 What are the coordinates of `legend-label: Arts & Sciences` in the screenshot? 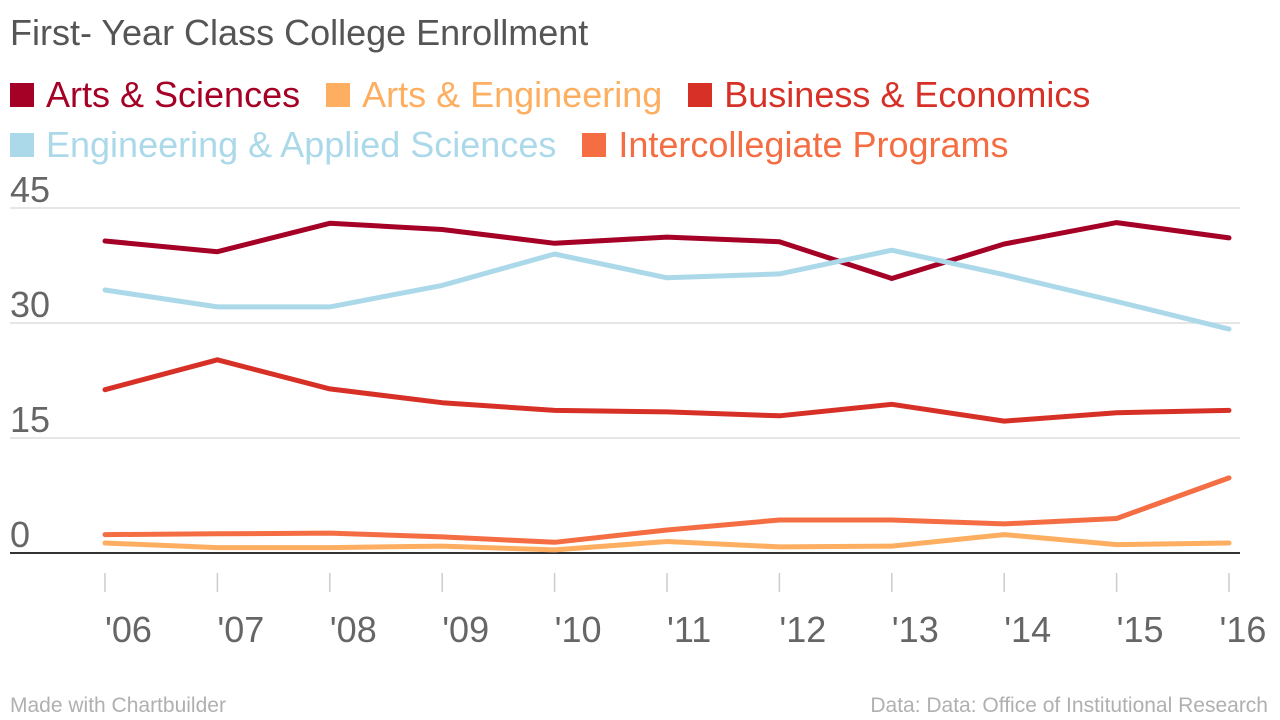 It's located at (173, 94).